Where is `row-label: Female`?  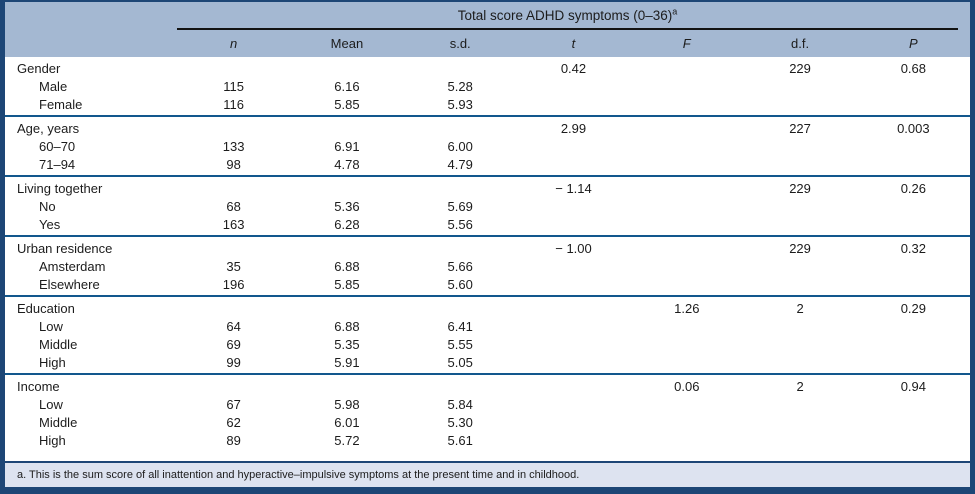
row-label: Female is located at coordinates (61, 104).